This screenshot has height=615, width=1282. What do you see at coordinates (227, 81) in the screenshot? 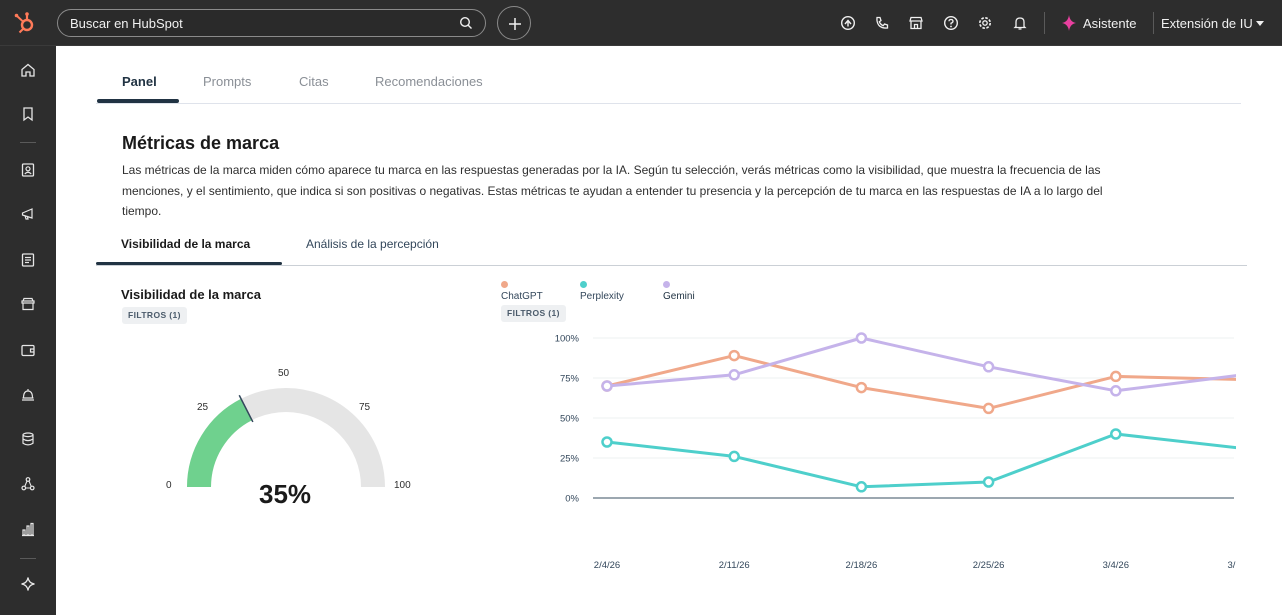
I see `tab-prompts: Prompts` at bounding box center [227, 81].